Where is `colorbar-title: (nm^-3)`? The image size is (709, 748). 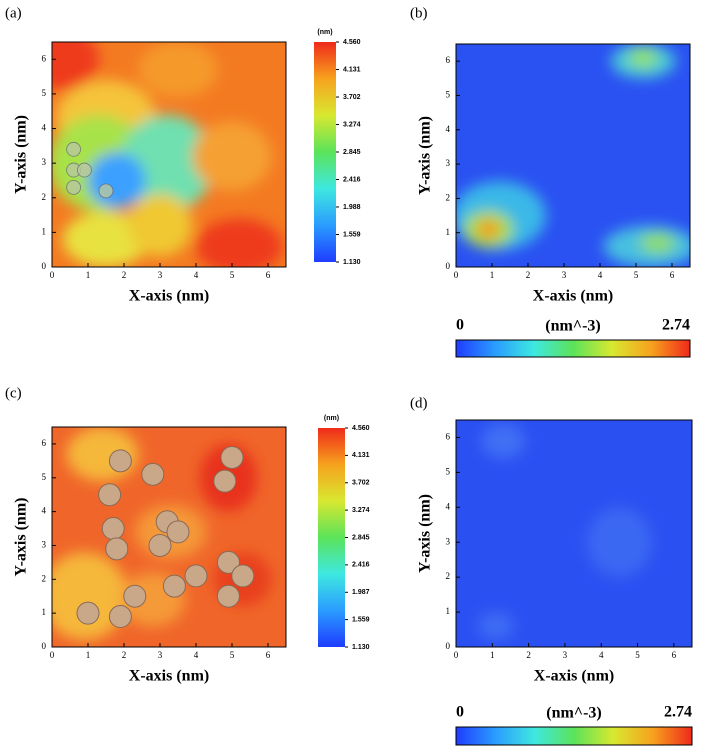 colorbar-title: (nm^-3) is located at coordinates (573, 326).